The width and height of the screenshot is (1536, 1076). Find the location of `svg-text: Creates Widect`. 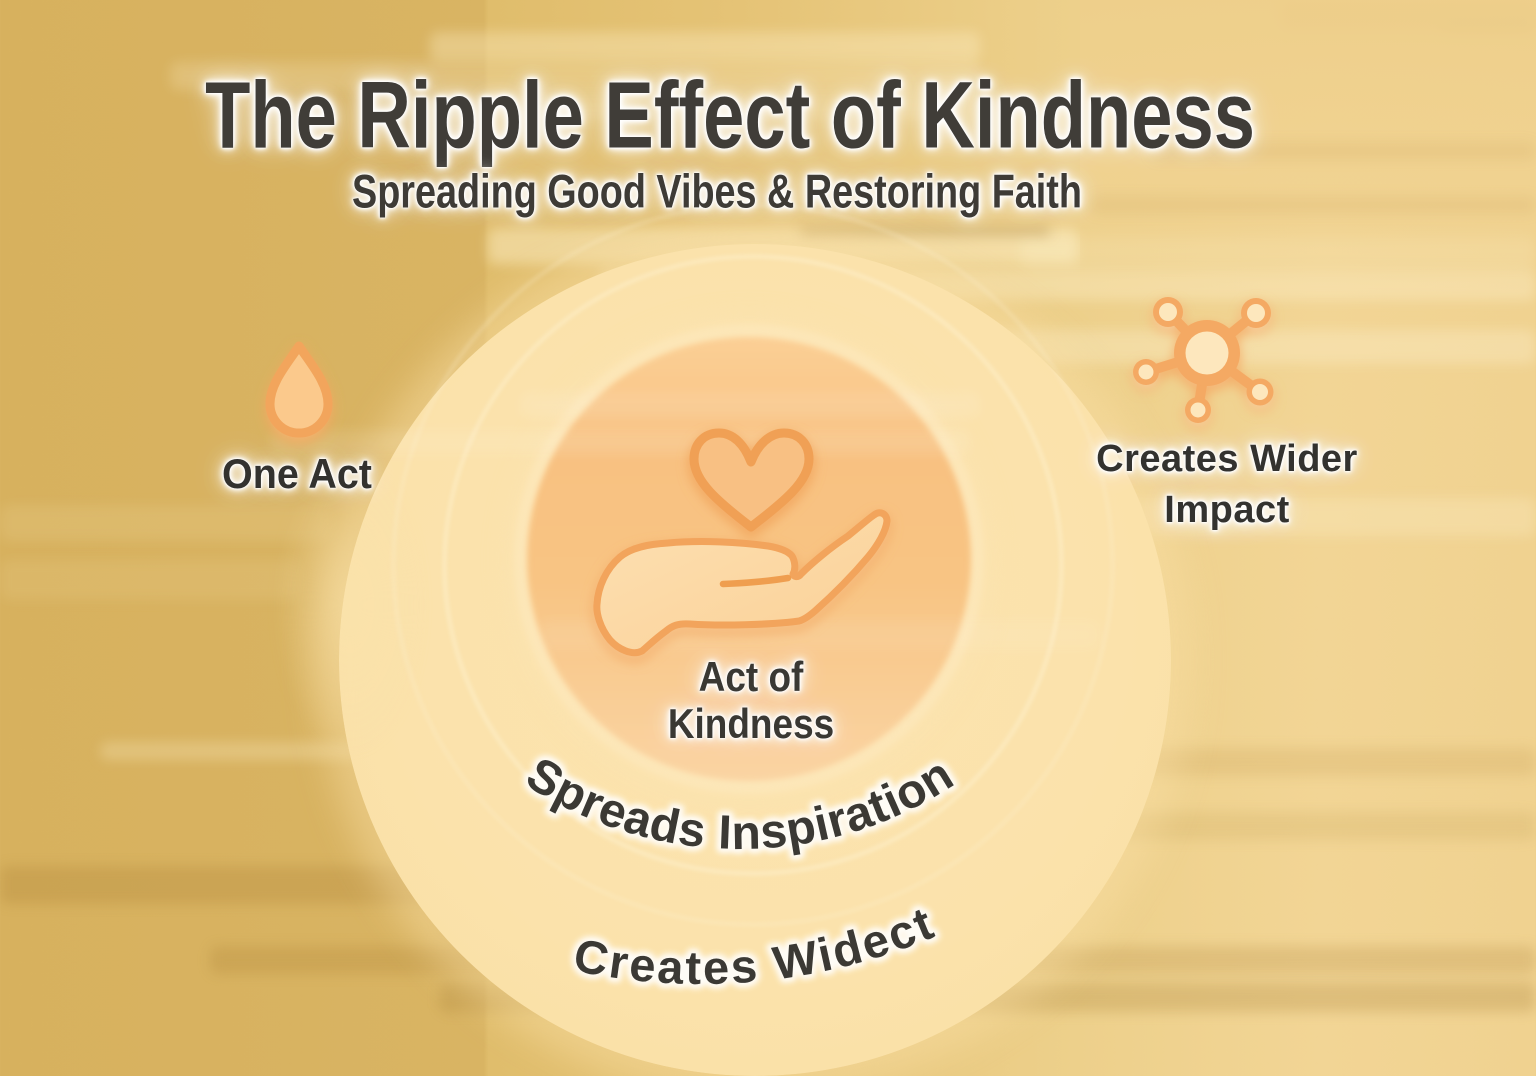

svg-text: Creates Widect is located at coordinates (756, 944).